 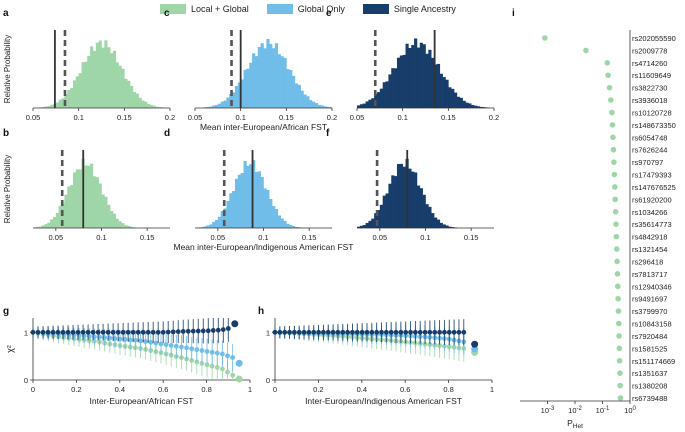 I want to click on x-tick-label-g: 0.8, so click(x=206, y=389).